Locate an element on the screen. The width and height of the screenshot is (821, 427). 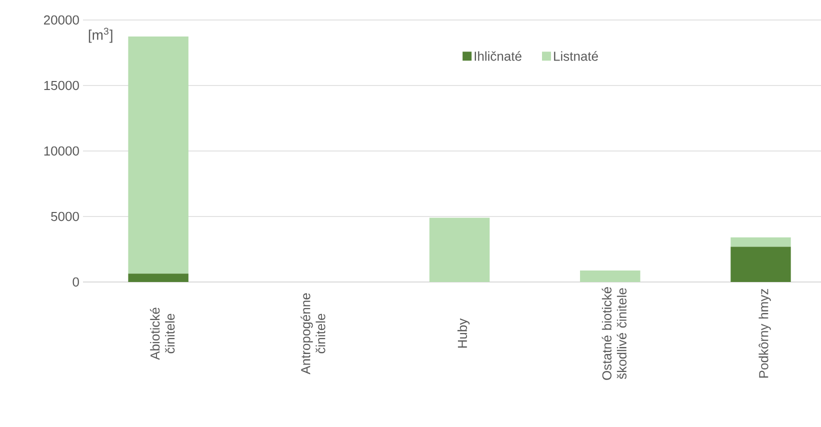
x-tick-label: Abiotické činitele is located at coordinates (162, 334).